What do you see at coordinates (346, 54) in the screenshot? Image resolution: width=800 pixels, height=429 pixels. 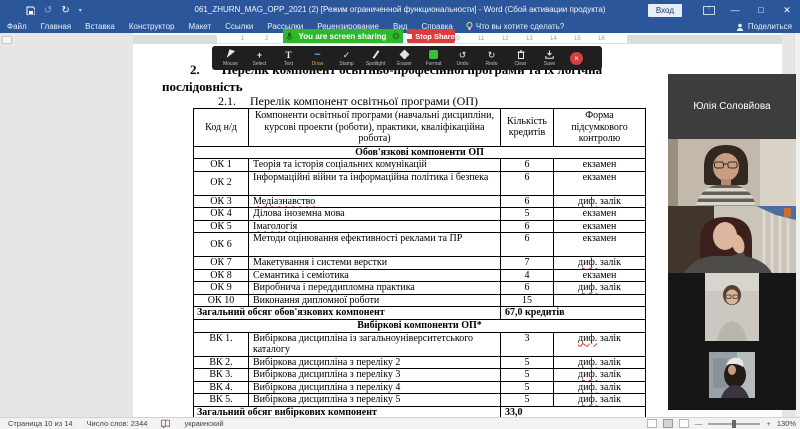 I see `stamp-check-icon: ✓` at bounding box center [346, 54].